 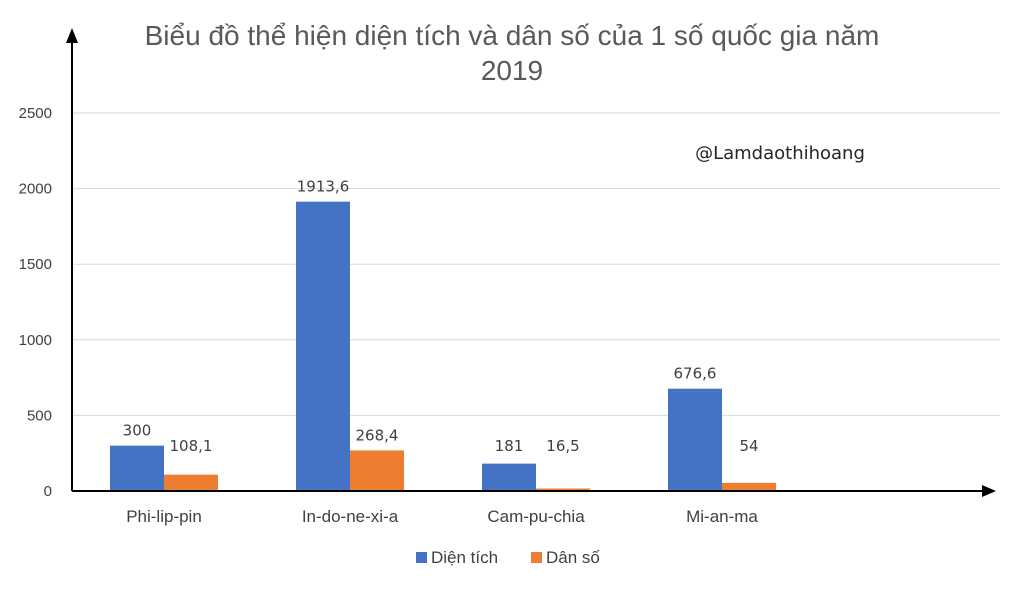 I want to click on data-label: 1913,6, so click(x=323, y=187).